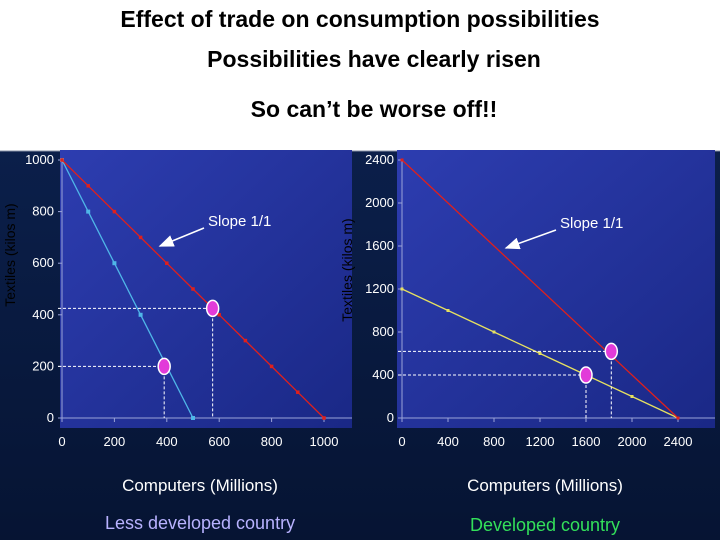 The width and height of the screenshot is (720, 540). What do you see at coordinates (43, 314) in the screenshot?
I see `left-y-tick-label: 400` at bounding box center [43, 314].